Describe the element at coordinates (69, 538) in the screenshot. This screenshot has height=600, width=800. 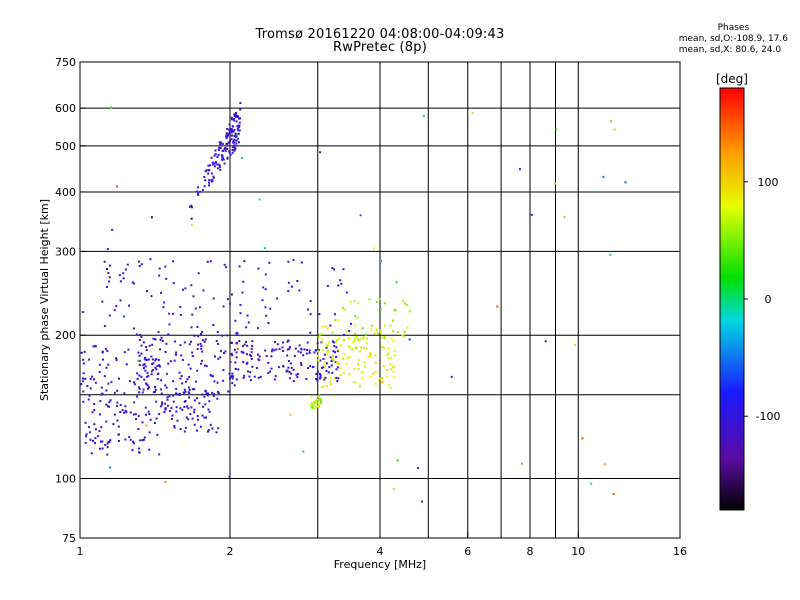
I see `y-tick-label: 75` at that location.